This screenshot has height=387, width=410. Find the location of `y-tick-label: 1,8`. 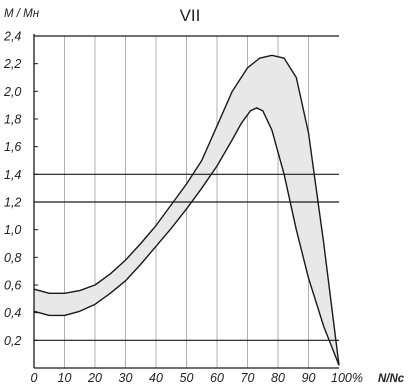

y-tick-label: 1,8 is located at coordinates (12, 120).